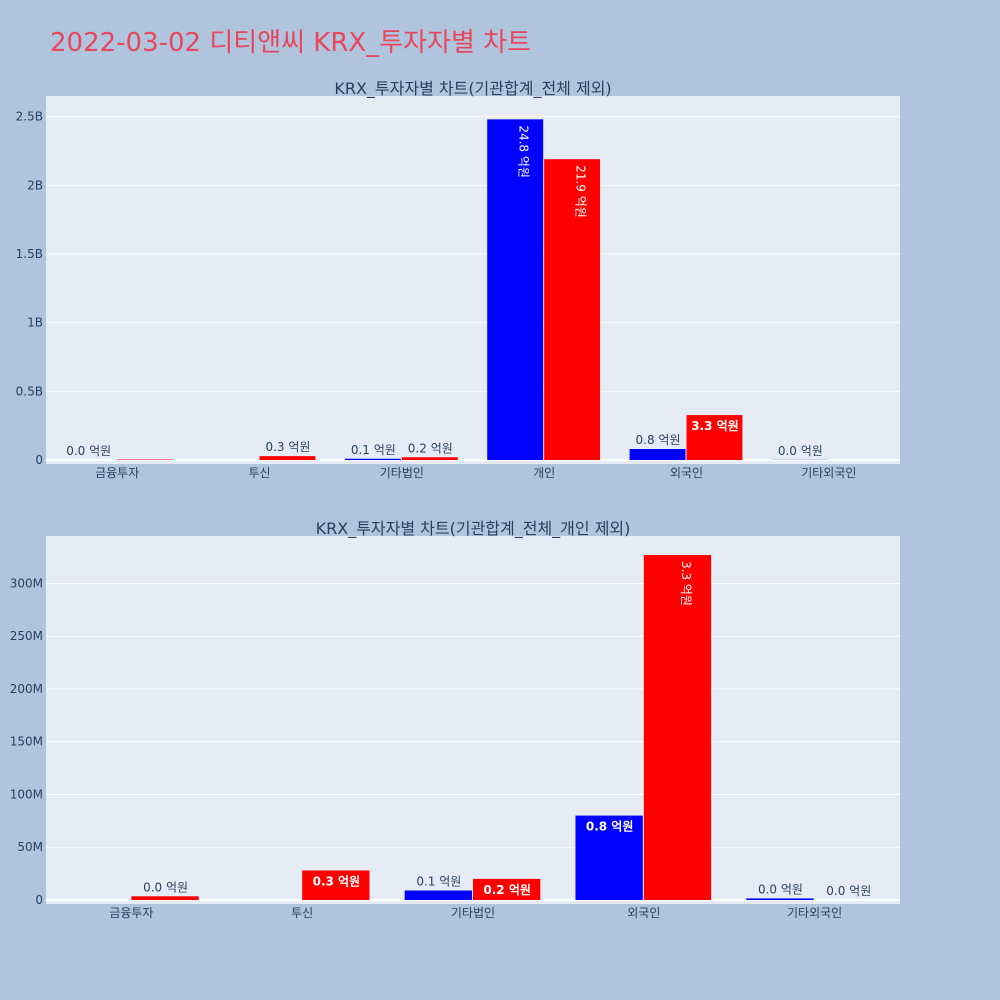 This screenshot has width=1000, height=1000. I want to click on y-tick-label: 1.5B, so click(29, 254).